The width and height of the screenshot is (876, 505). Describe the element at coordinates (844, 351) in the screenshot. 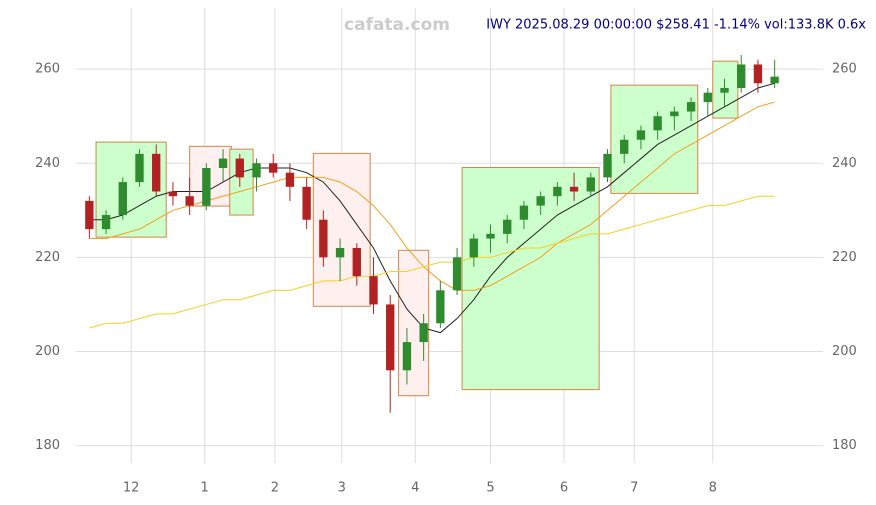

I see `y-tick-label-right: 200` at that location.